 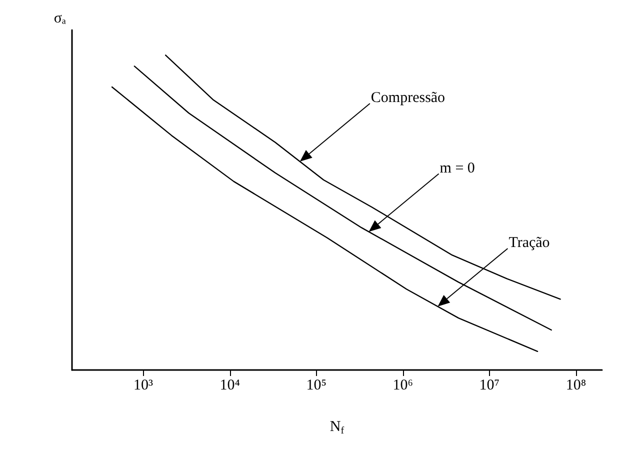 I want to click on annotation: m = 0, so click(x=457, y=168).